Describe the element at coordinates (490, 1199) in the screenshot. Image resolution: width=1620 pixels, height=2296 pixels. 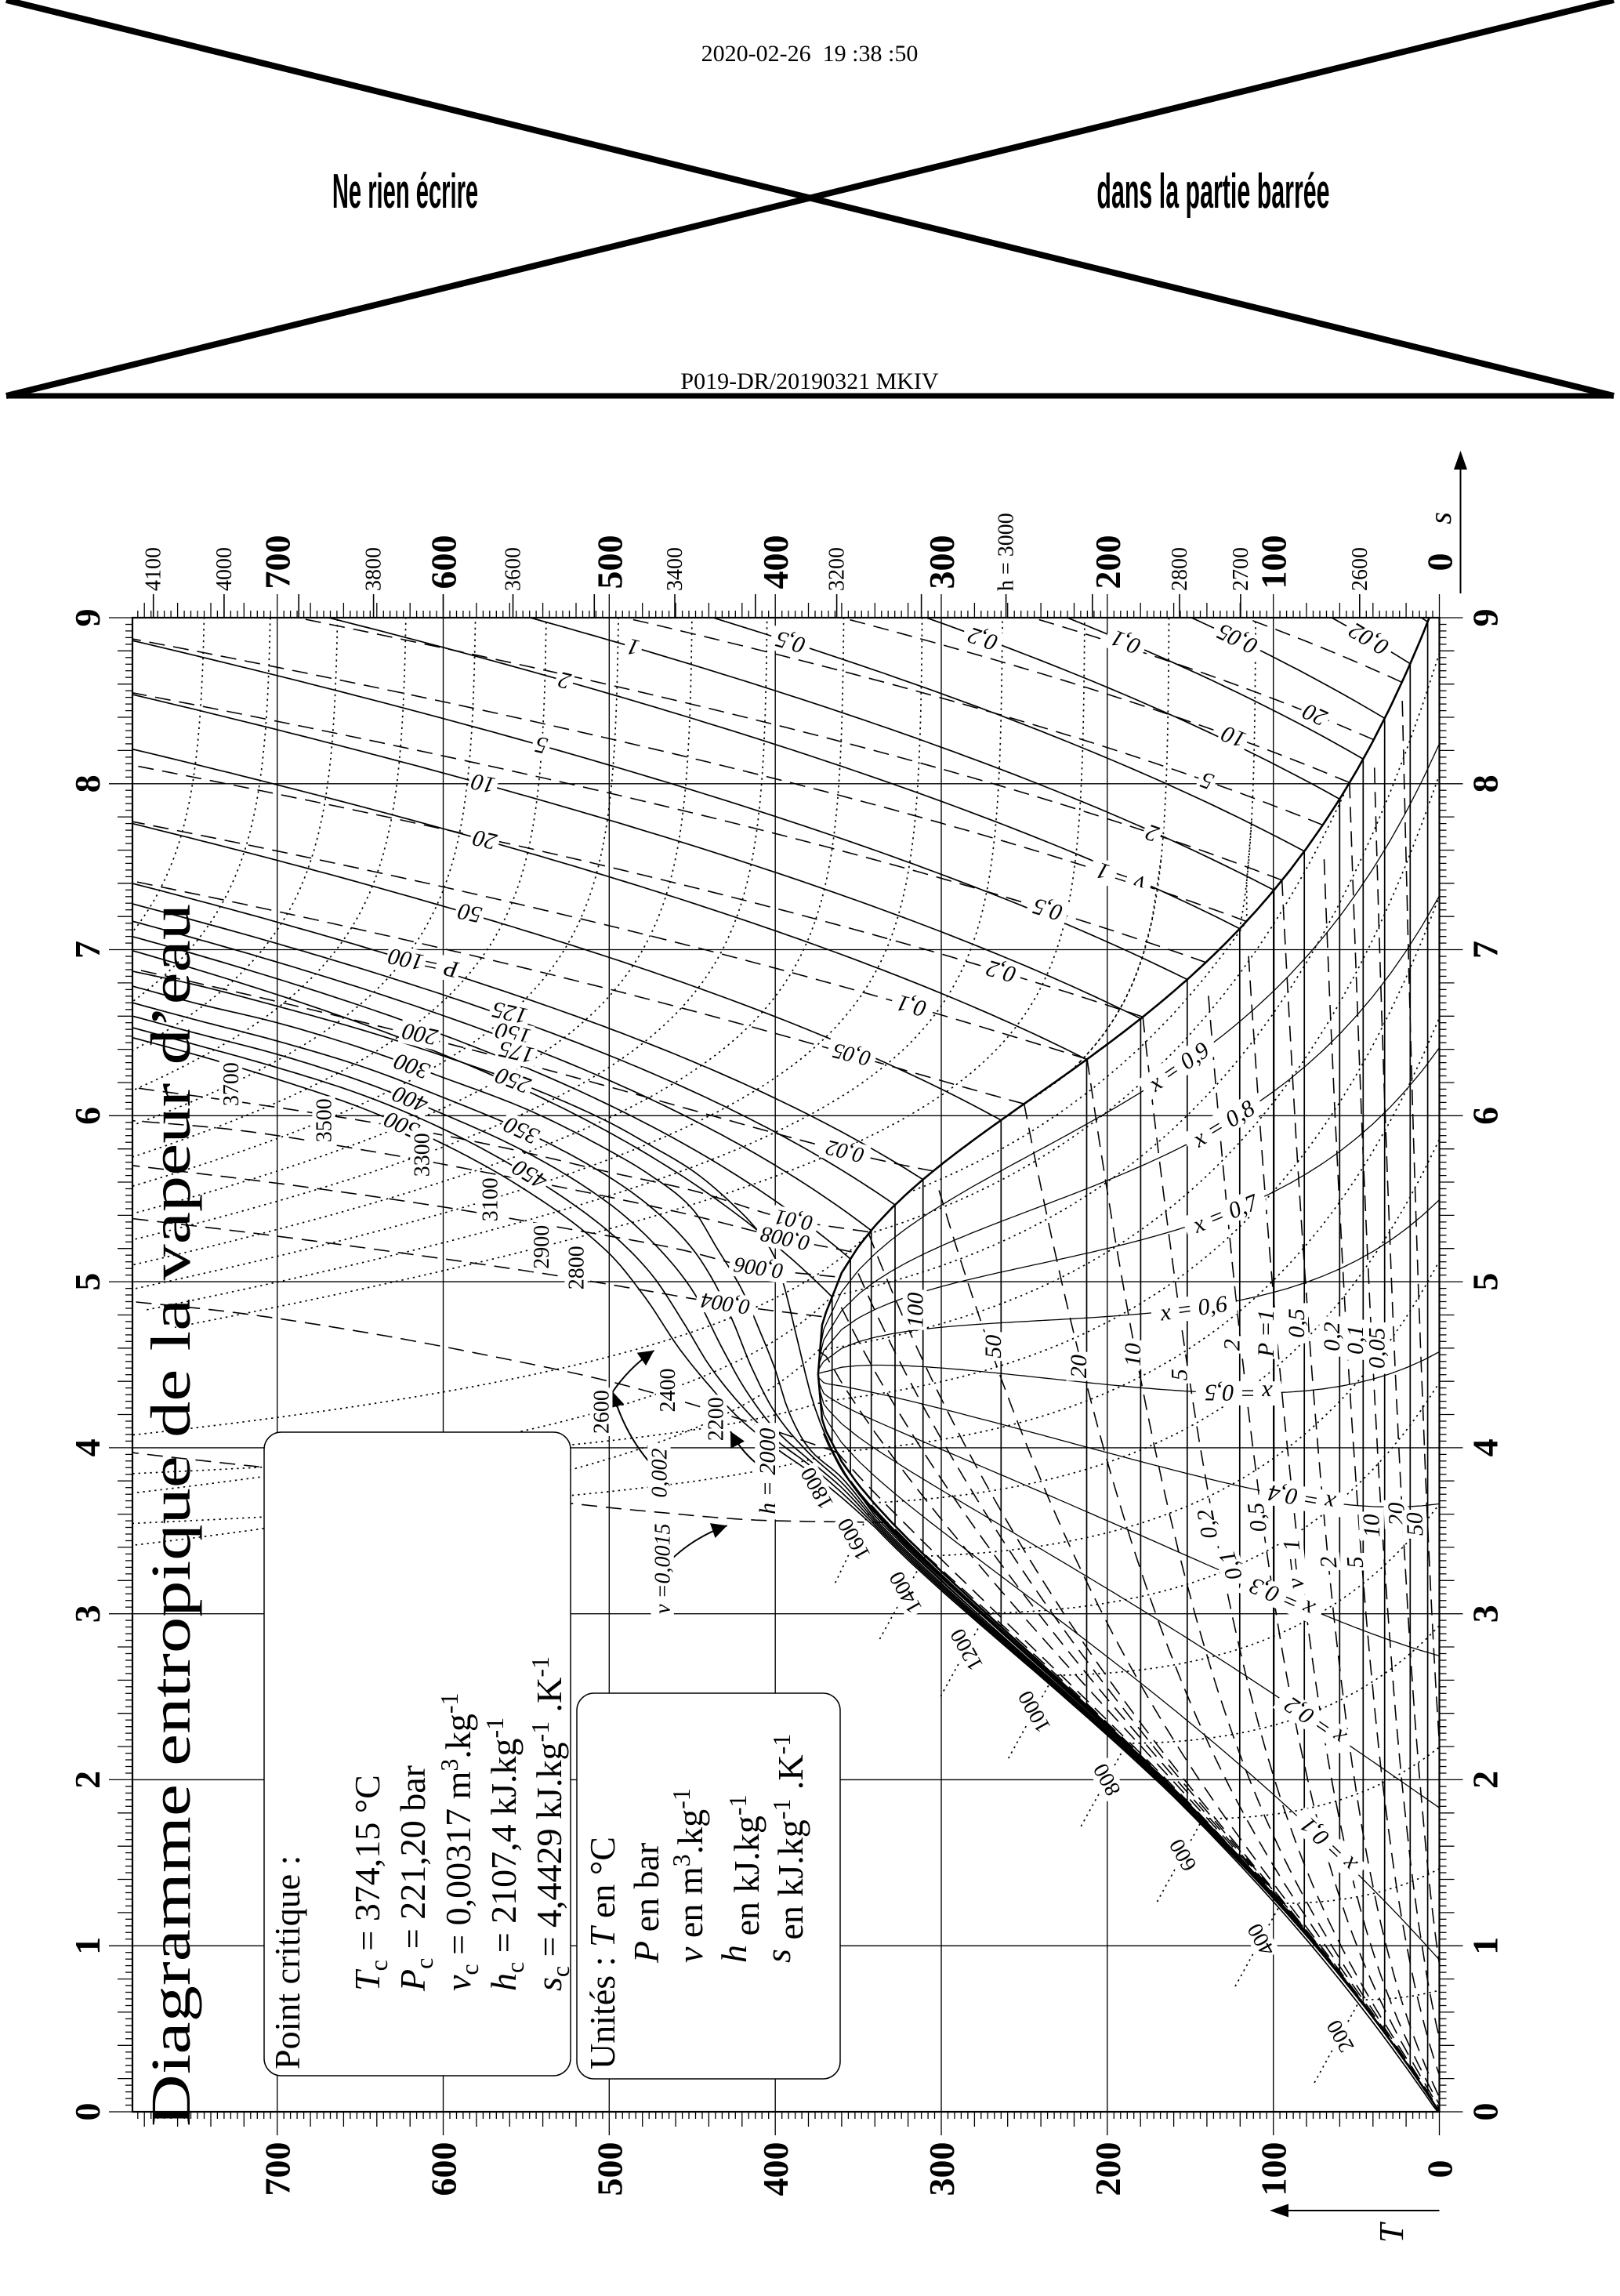
I see `svg-text: 3100` at that location.